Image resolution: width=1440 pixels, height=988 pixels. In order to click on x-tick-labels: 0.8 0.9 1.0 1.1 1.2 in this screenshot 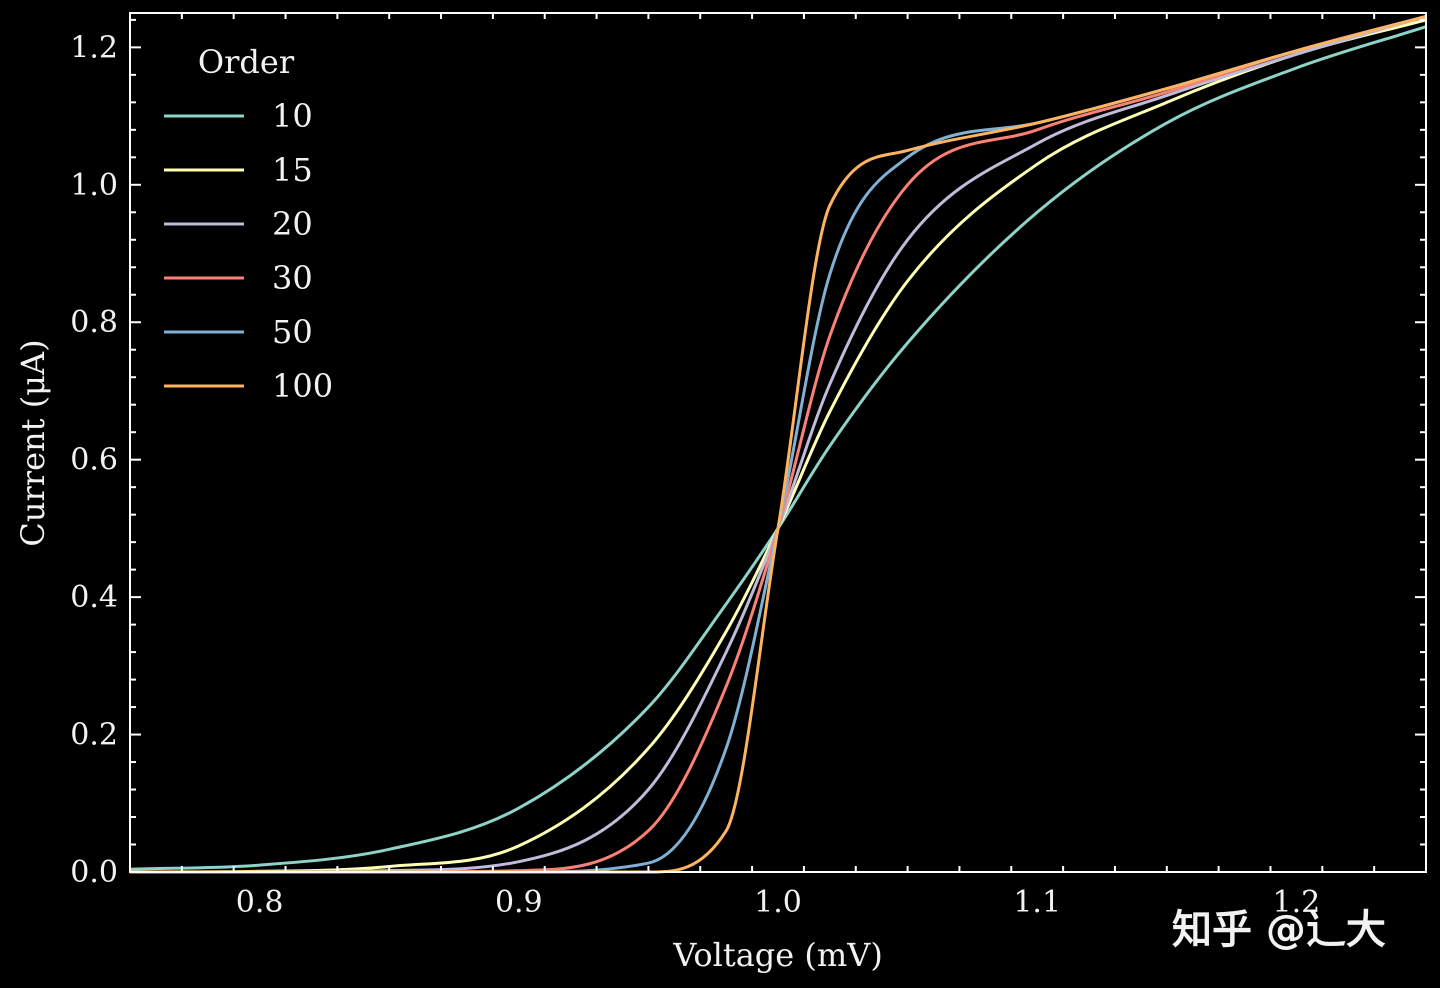, I will do `click(778, 902)`.